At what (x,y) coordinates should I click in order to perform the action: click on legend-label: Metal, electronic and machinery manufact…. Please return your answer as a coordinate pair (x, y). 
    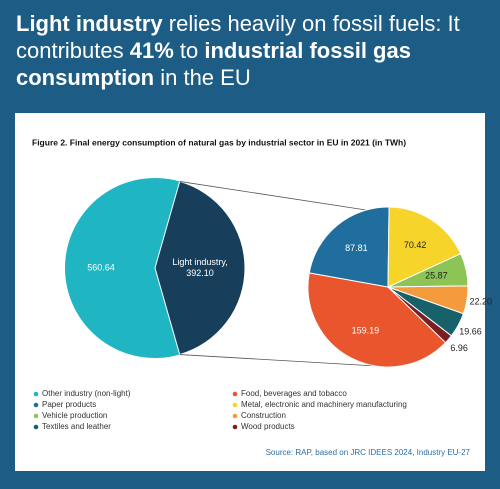
    Looking at the image, I should click on (324, 404).